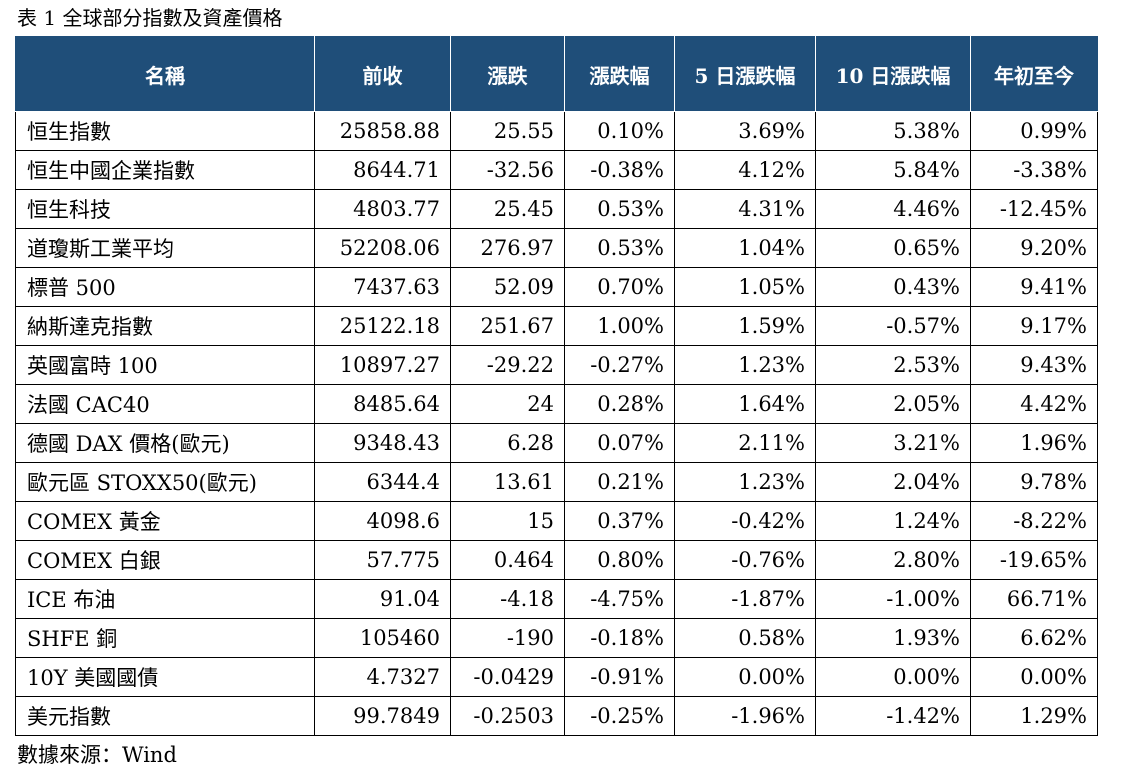  I want to click on header-ytd: 年初至今, so click(1034, 74).